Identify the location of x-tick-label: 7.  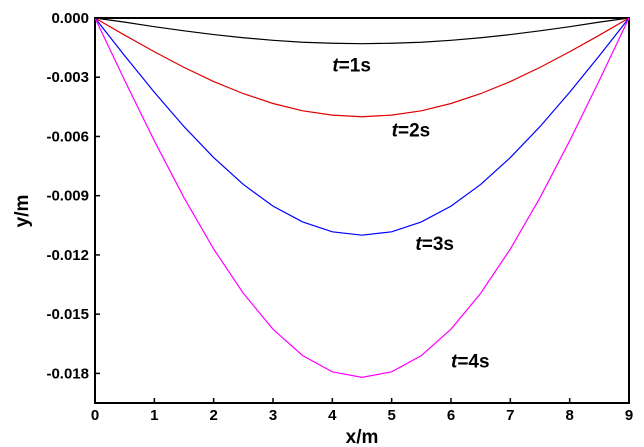
(510, 415).